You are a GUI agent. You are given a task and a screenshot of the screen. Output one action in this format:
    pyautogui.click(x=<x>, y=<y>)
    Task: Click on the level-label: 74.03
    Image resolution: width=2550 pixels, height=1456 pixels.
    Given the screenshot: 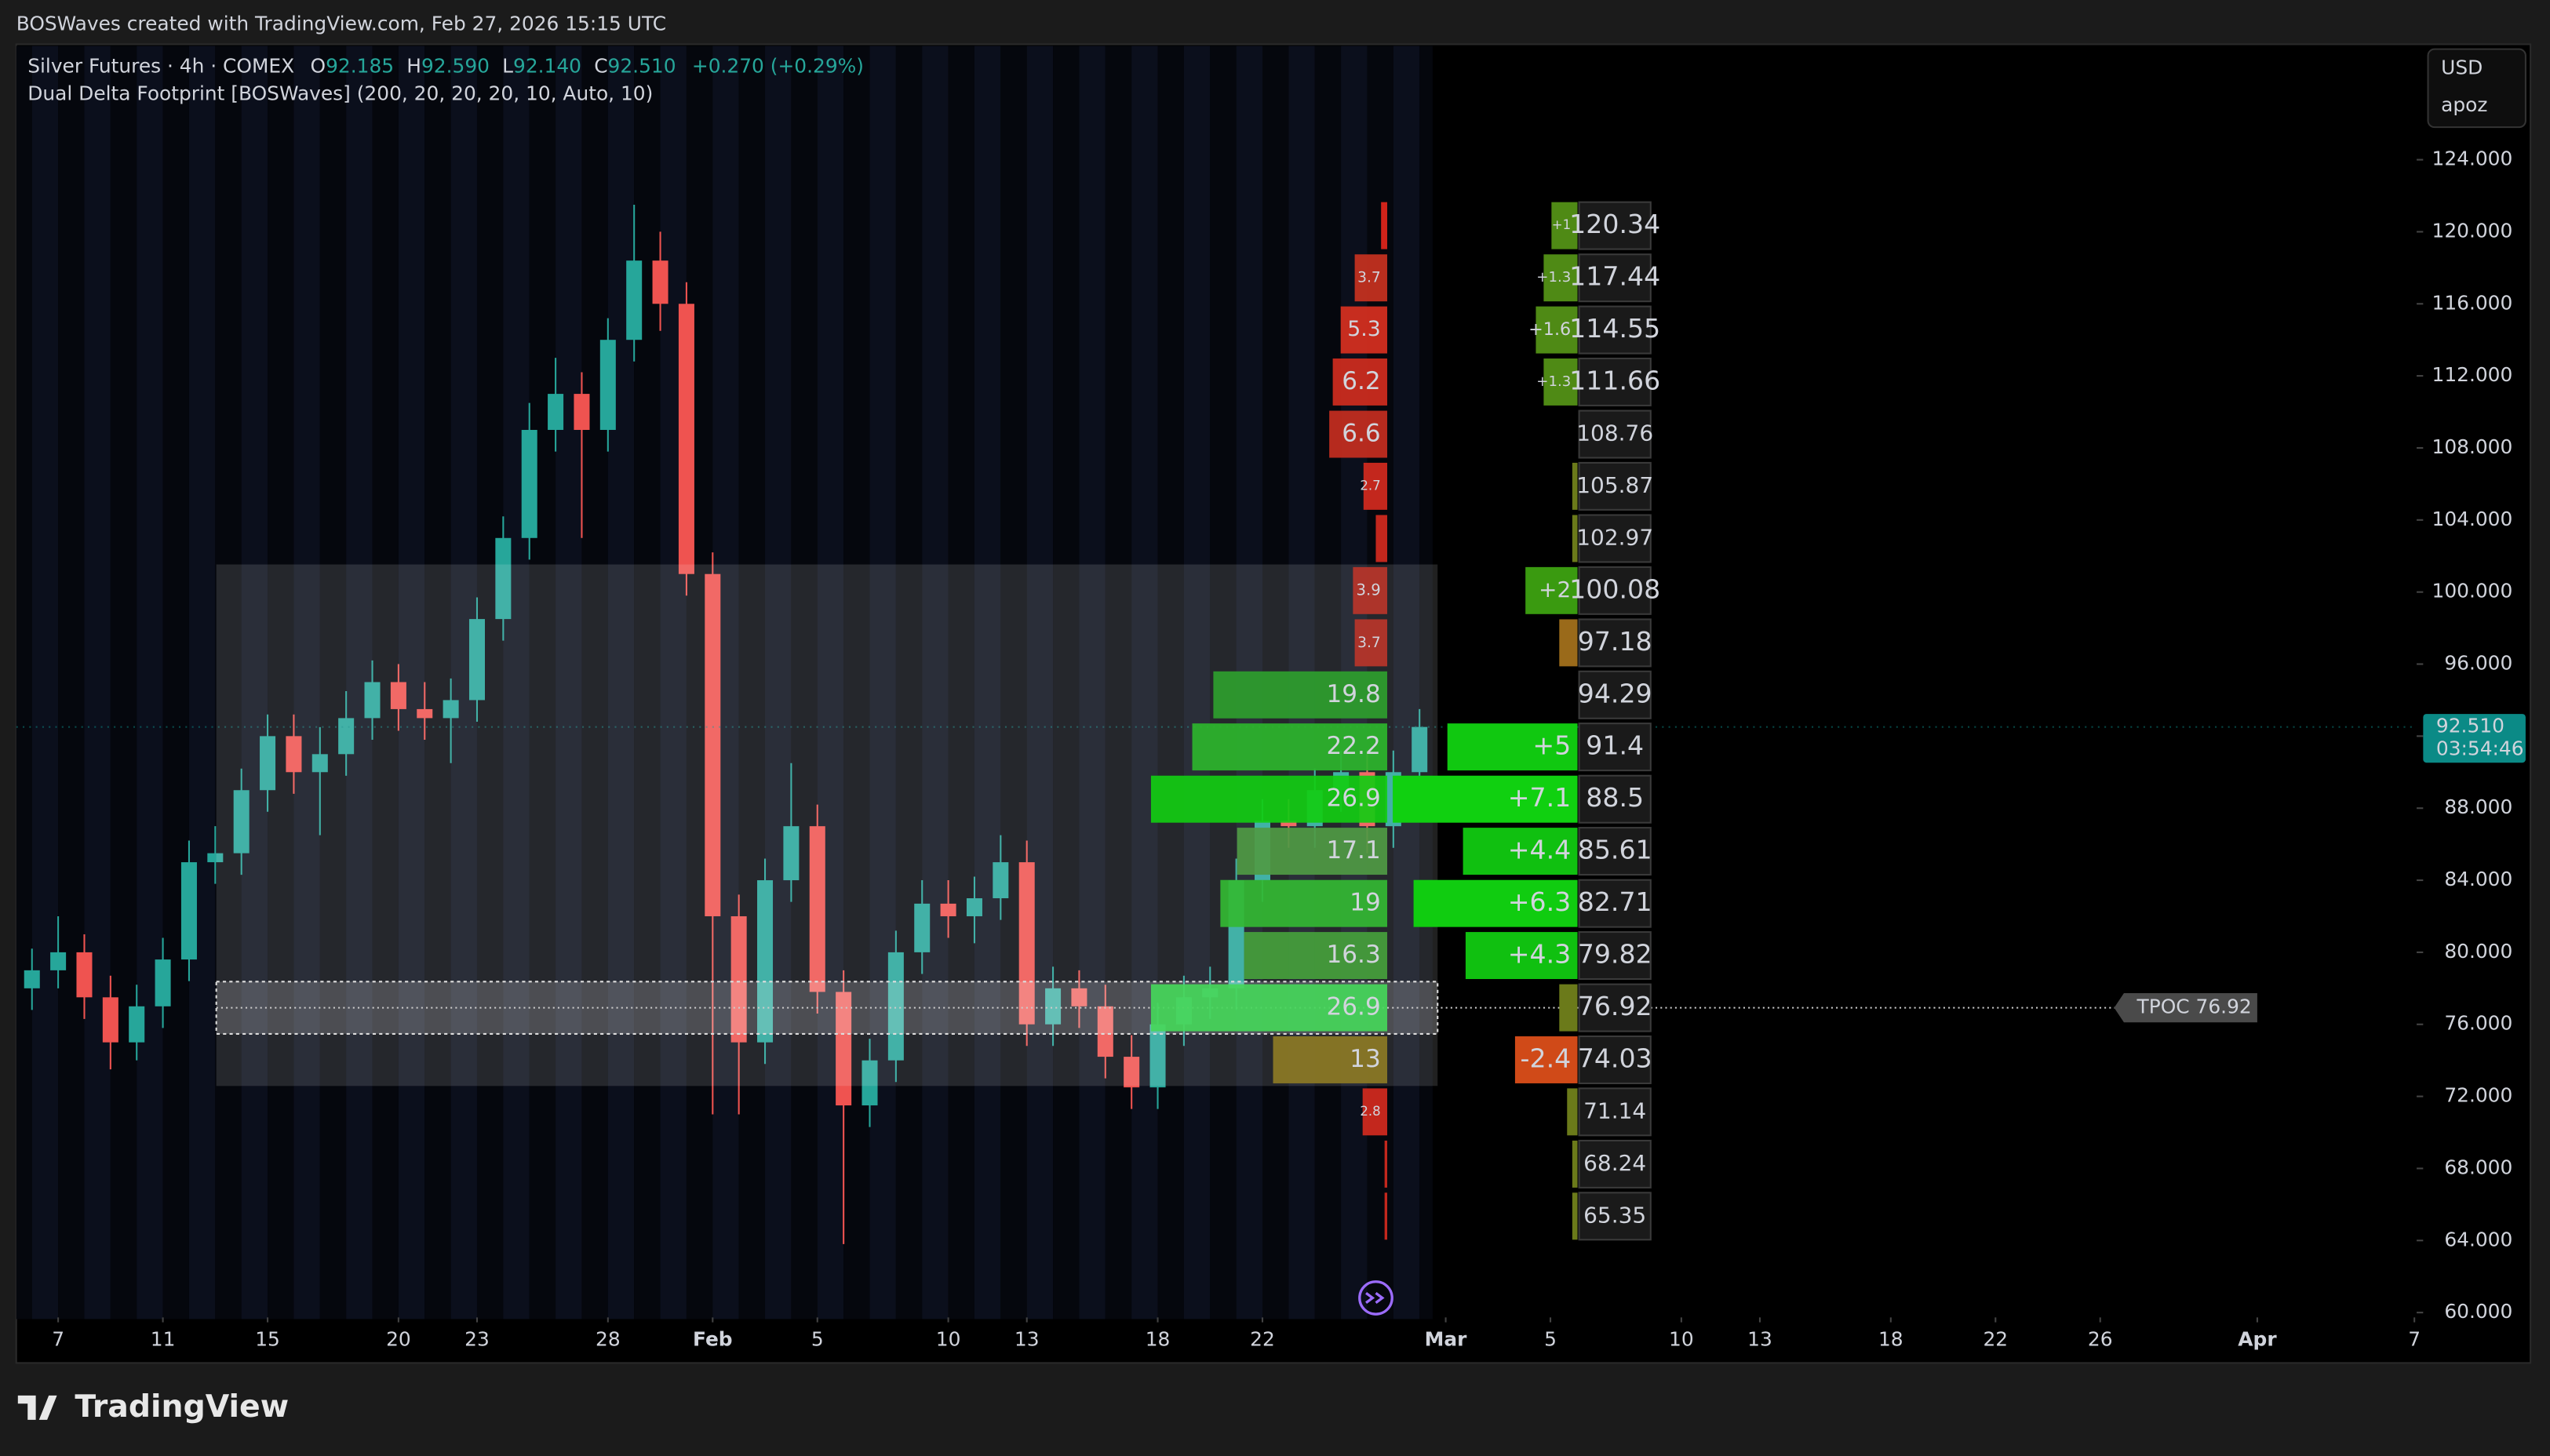 What is the action you would take?
    pyautogui.click(x=1615, y=1058)
    